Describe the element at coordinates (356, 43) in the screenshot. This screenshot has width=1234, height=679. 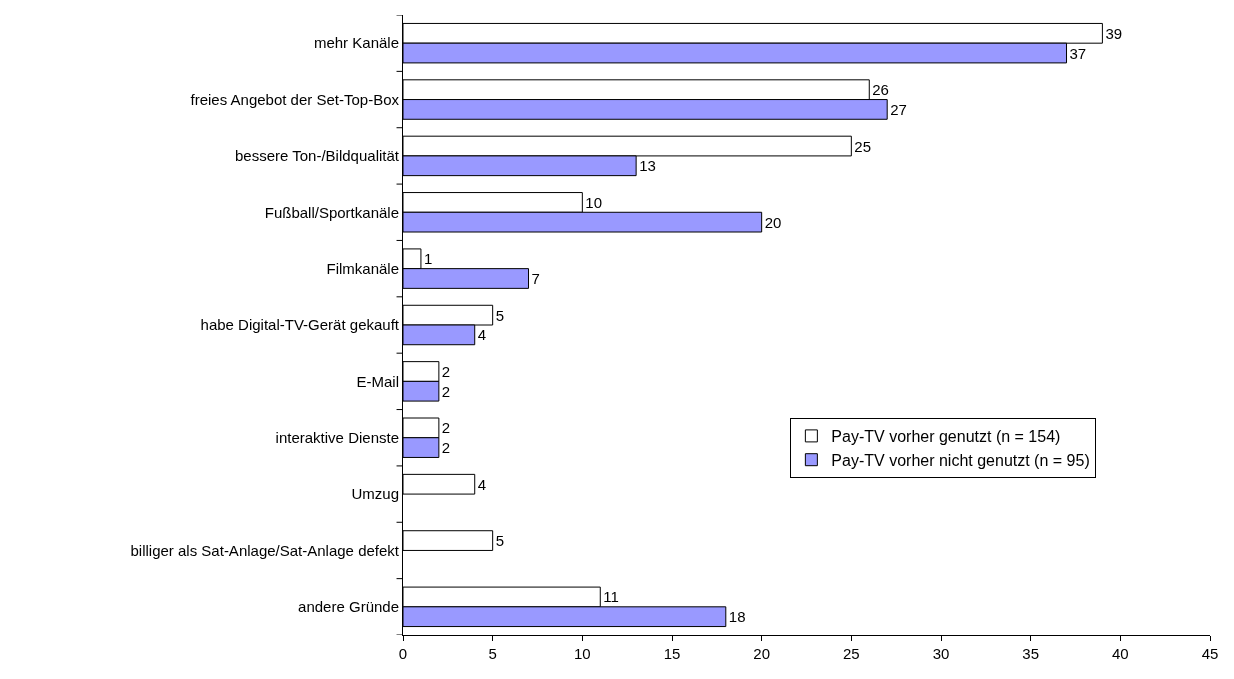
I see `y-tick-label: mehr Kanäle` at that location.